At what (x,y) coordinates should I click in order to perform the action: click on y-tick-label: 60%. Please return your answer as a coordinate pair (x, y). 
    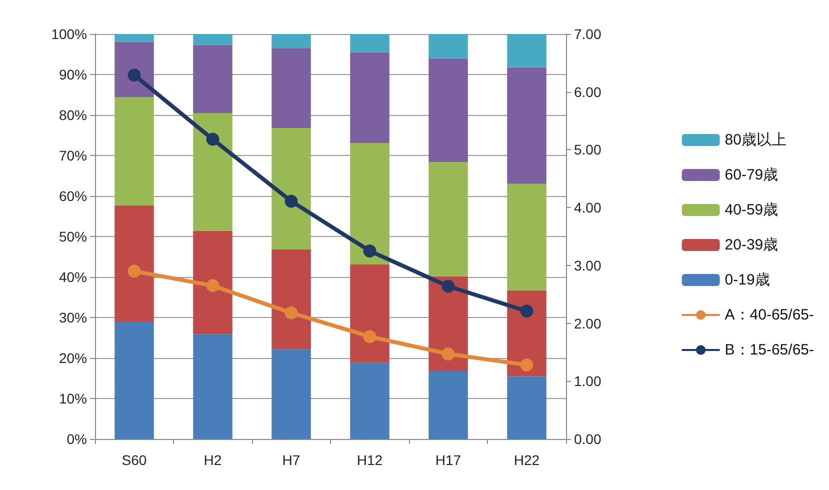
    Looking at the image, I should click on (72, 196).